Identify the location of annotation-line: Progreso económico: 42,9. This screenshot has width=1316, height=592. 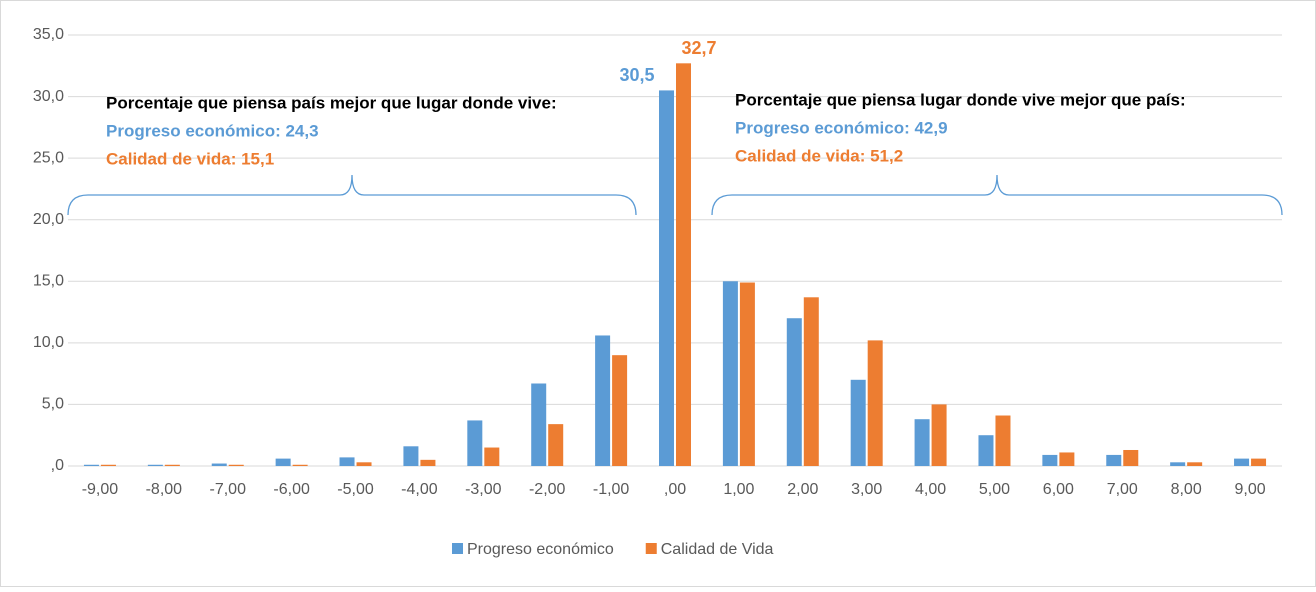
(841, 127).